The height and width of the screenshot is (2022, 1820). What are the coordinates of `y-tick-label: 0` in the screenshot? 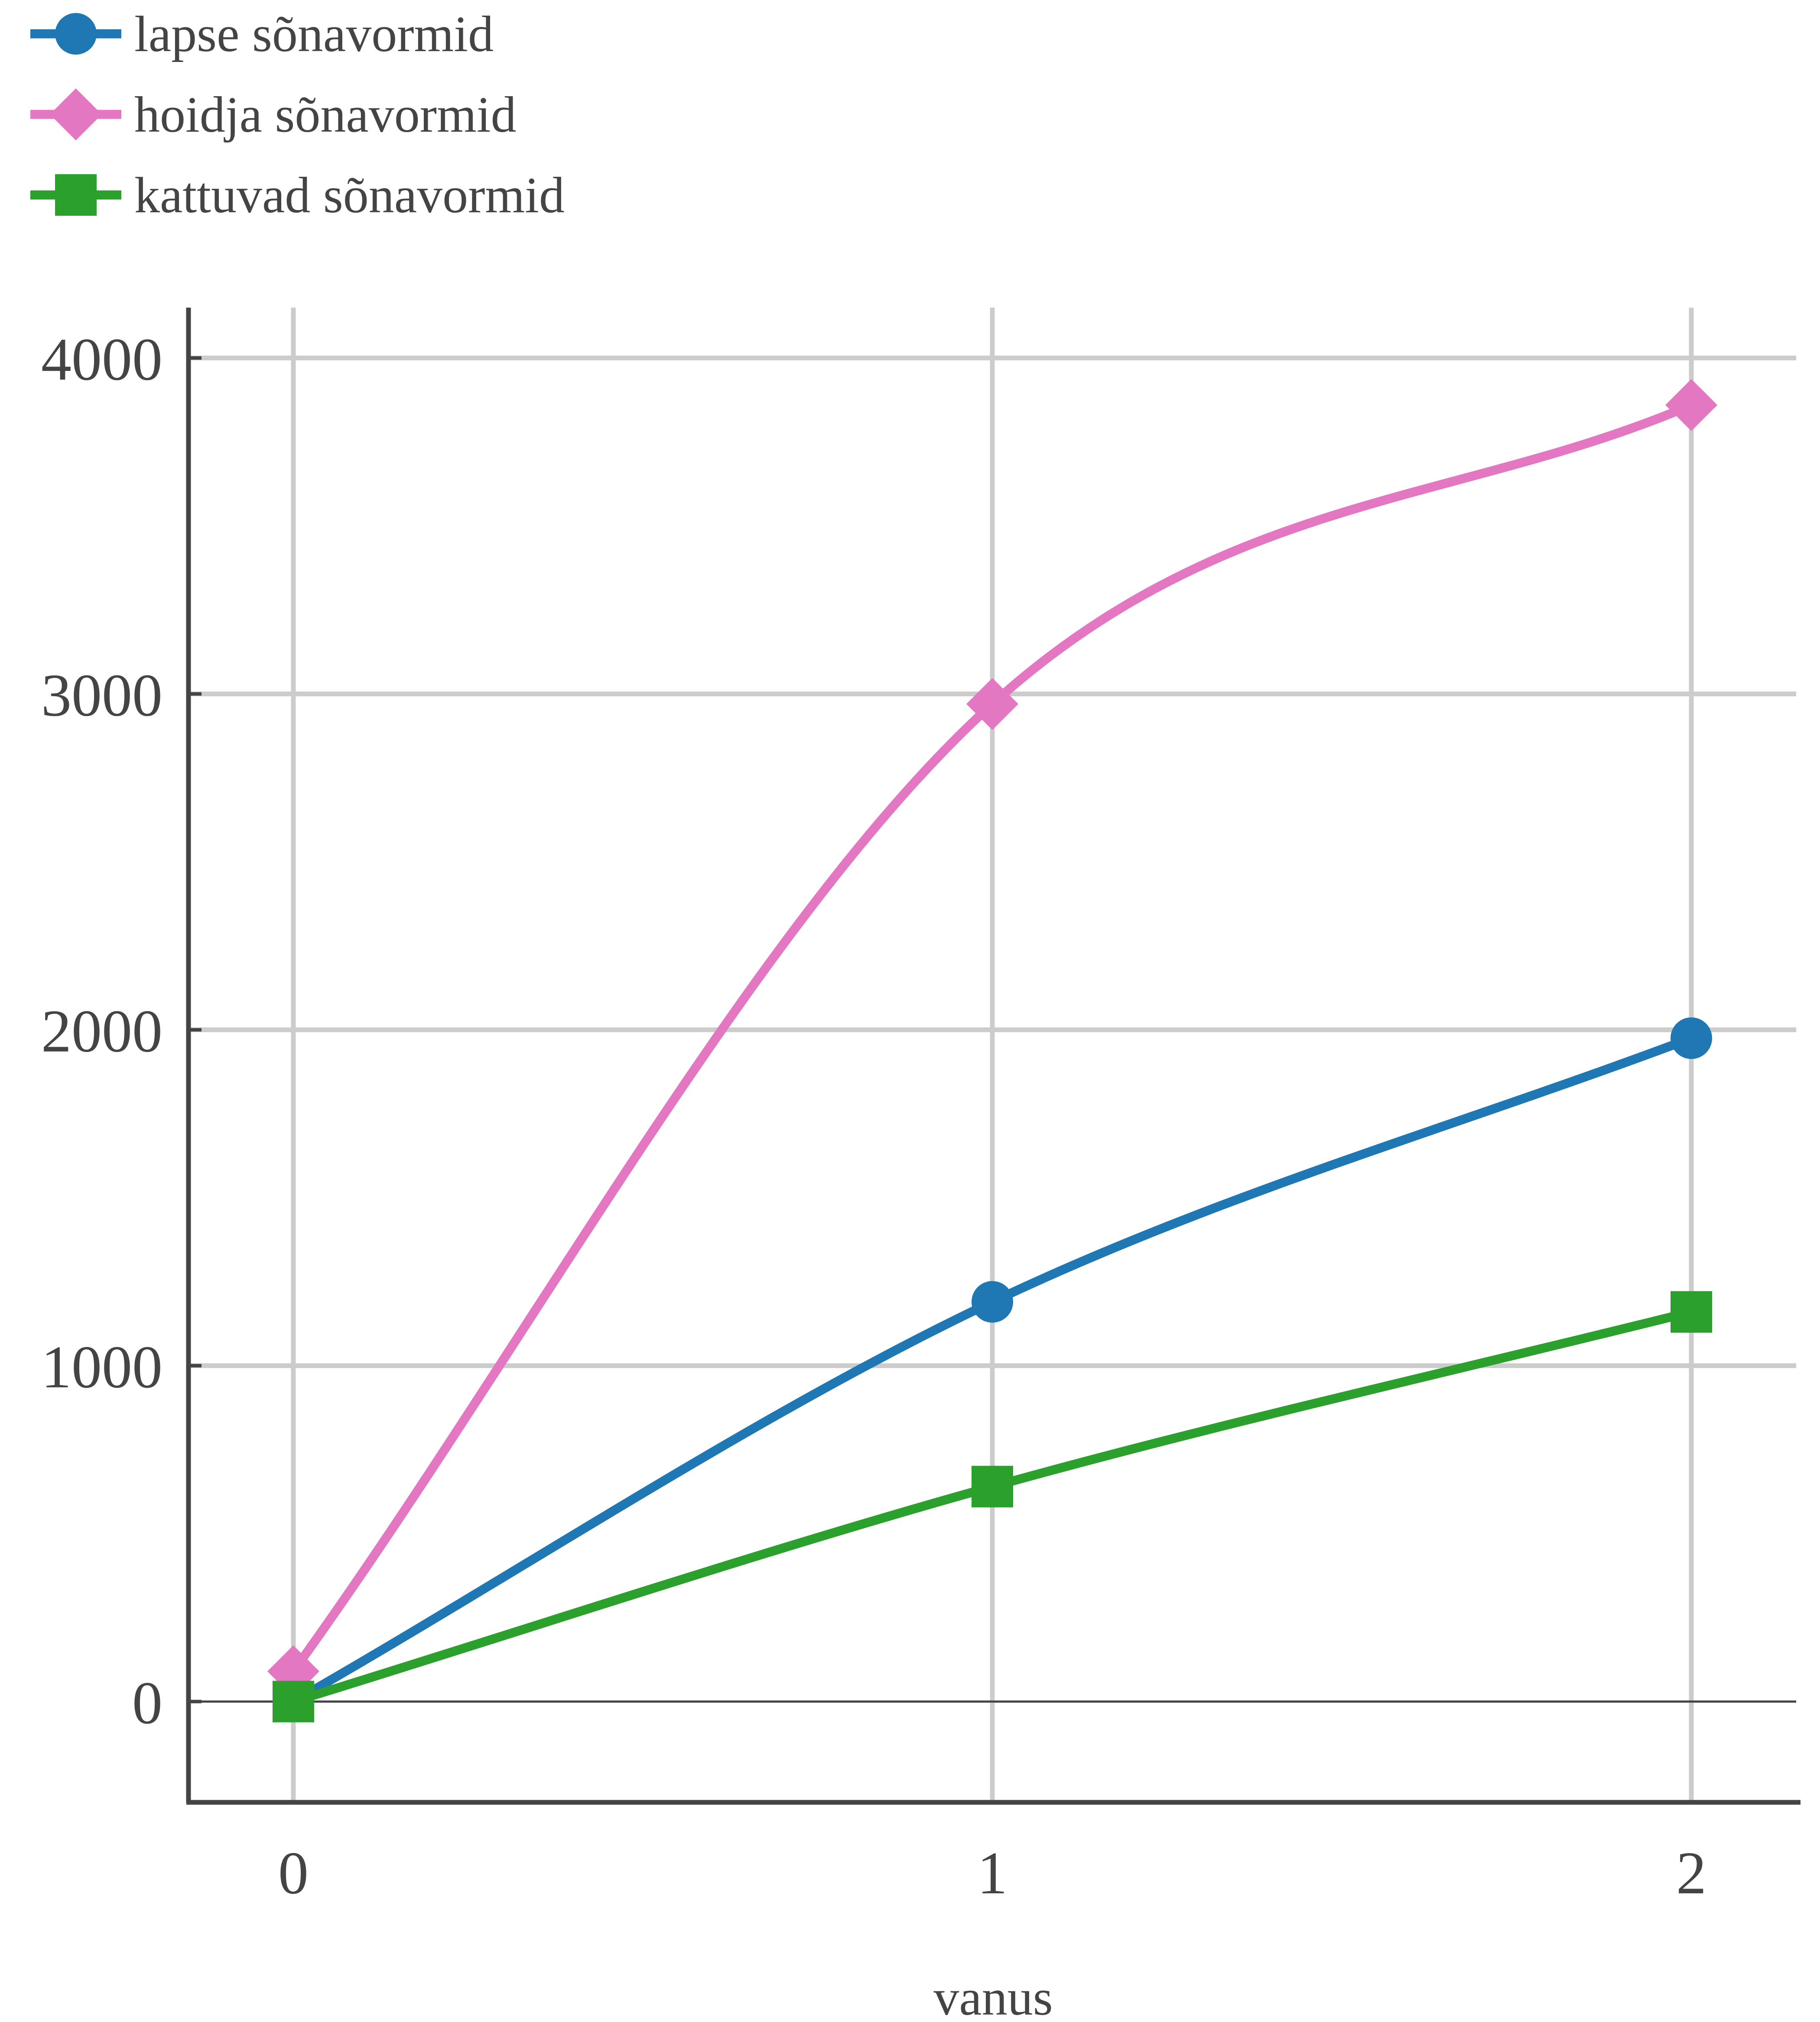 It's located at (147, 1703).